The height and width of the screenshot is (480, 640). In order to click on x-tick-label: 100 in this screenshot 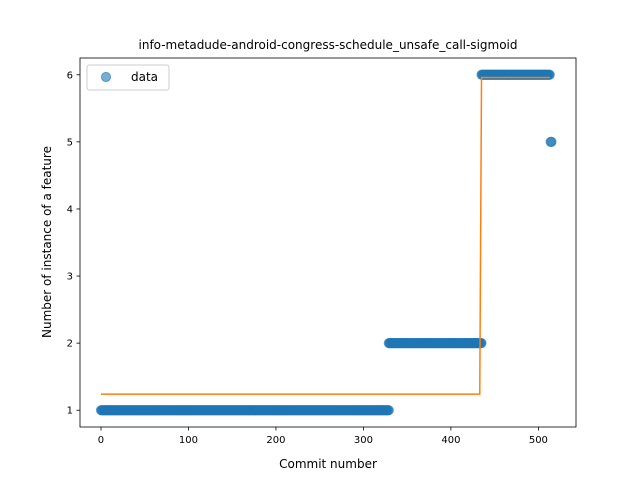, I will do `click(188, 440)`.